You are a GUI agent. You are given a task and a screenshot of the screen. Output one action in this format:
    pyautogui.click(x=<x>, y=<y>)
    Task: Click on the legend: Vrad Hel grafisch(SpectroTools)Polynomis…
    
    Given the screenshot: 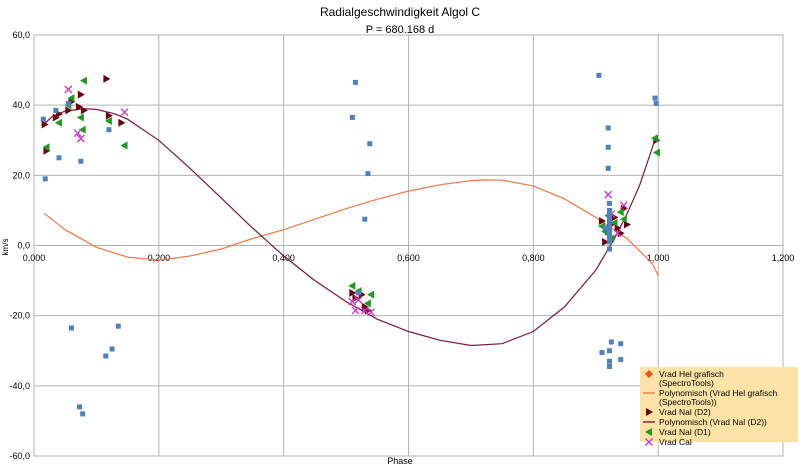 What is the action you would take?
    pyautogui.click(x=719, y=407)
    